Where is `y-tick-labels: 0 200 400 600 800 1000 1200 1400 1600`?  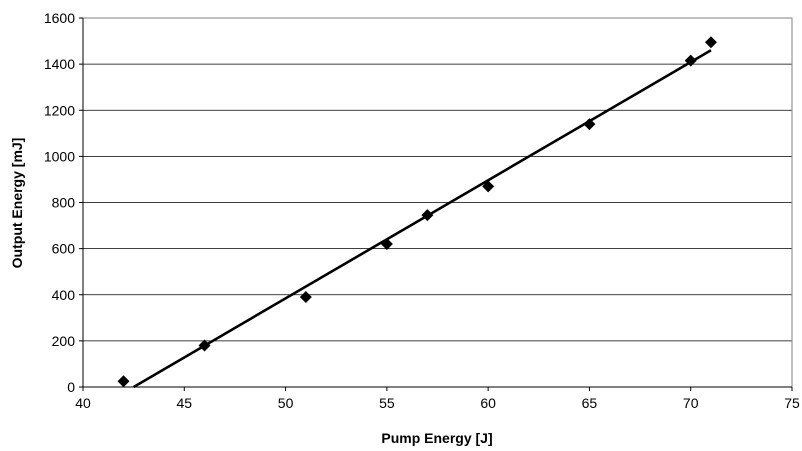
y-tick-labels: 0 200 400 600 800 1000 1200 1400 1600 is located at coordinates (59, 202).